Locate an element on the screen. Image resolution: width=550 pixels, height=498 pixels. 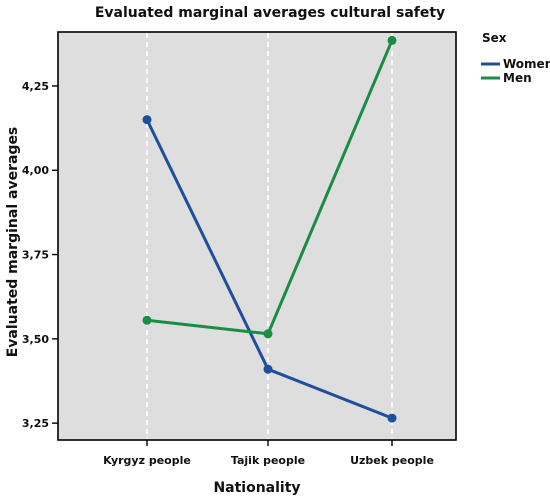
x-tick-label: Kyrgyz people is located at coordinates (147, 460).